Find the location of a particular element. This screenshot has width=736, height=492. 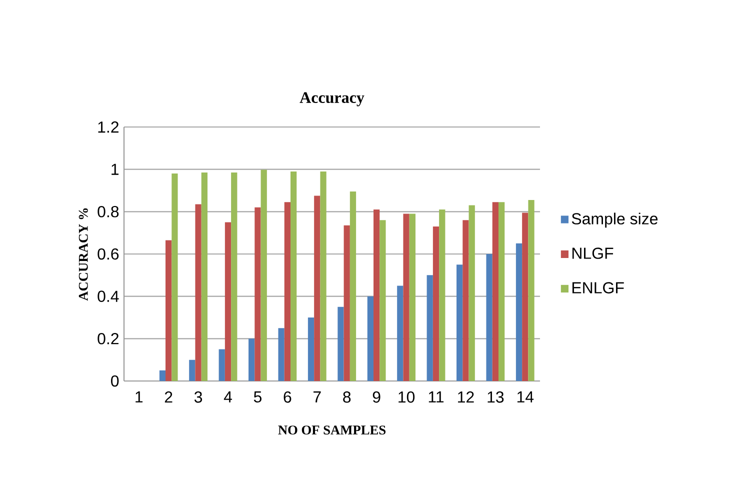

x-tick-label: 14 is located at coordinates (525, 396).